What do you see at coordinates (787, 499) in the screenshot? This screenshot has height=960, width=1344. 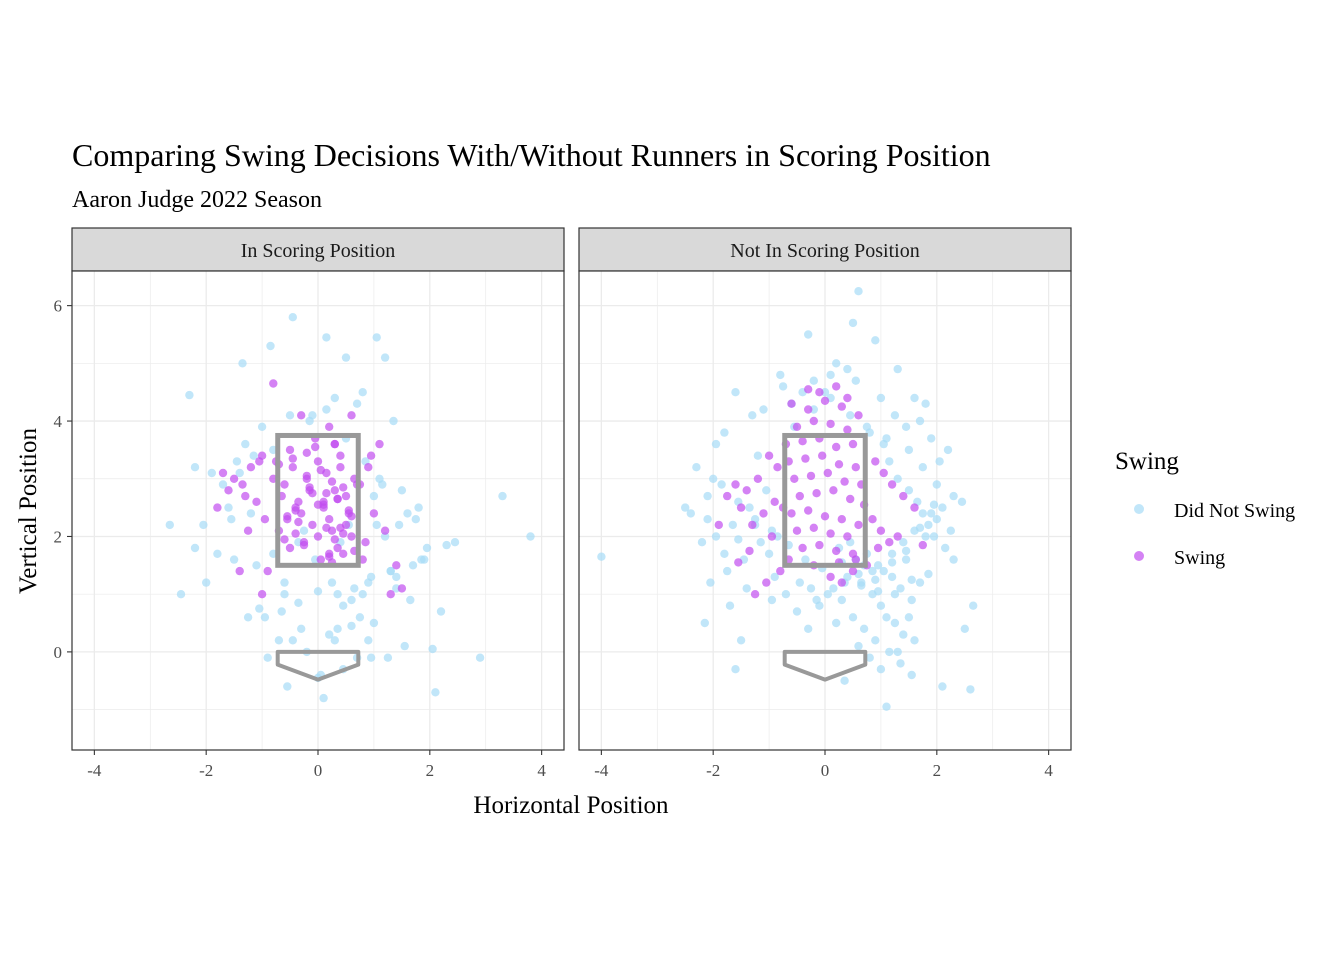 I see `series-did-not-swing` at bounding box center [787, 499].